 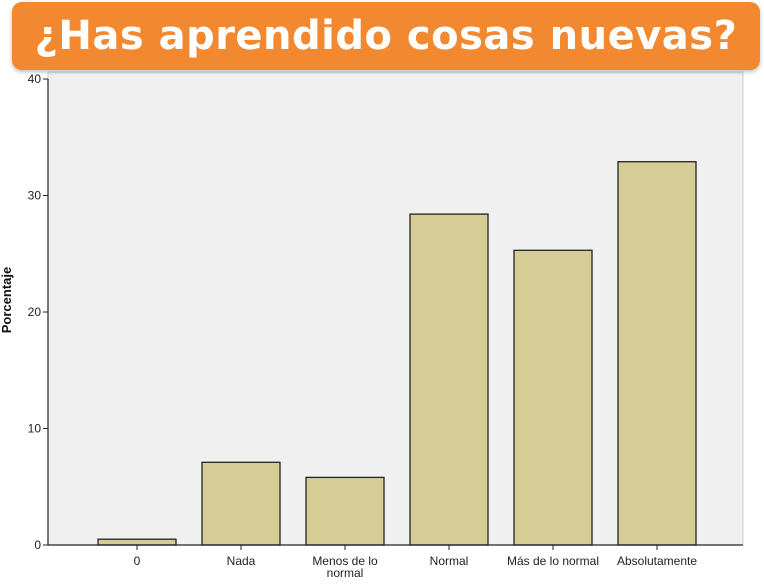 I want to click on x-tick-label: Nada, so click(x=241, y=561).